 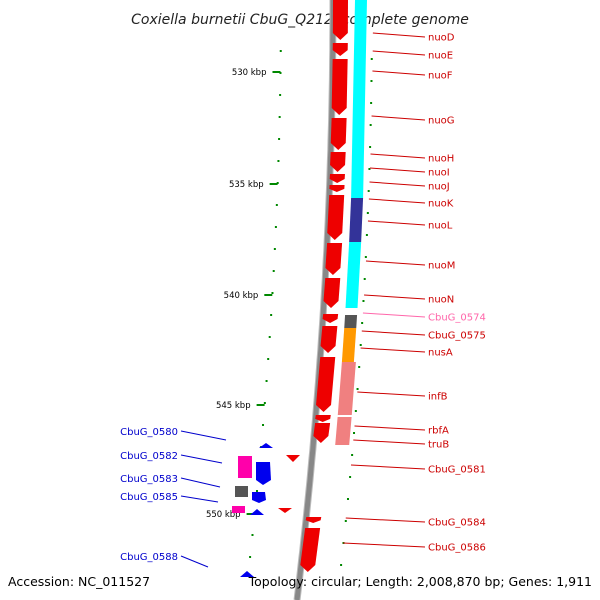 What do you see at coordinates (349, 345) in the screenshot?
I see `cog-band-transcription` at bounding box center [349, 345].